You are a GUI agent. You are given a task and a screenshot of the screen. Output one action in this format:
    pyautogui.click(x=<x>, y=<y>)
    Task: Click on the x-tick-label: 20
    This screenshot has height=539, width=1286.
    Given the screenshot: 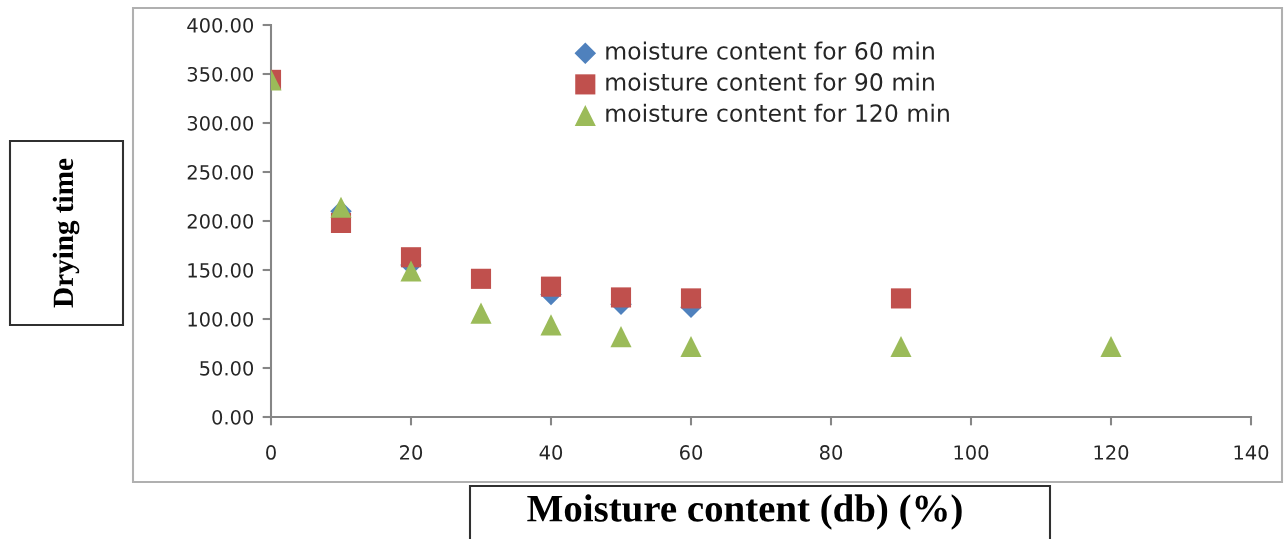 What is the action you would take?
    pyautogui.click(x=411, y=452)
    